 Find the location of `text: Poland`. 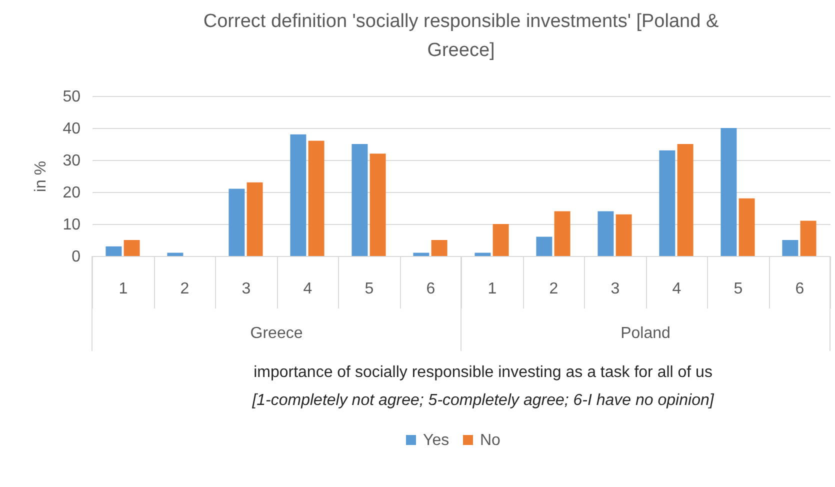

text: Poland is located at coordinates (645, 333).